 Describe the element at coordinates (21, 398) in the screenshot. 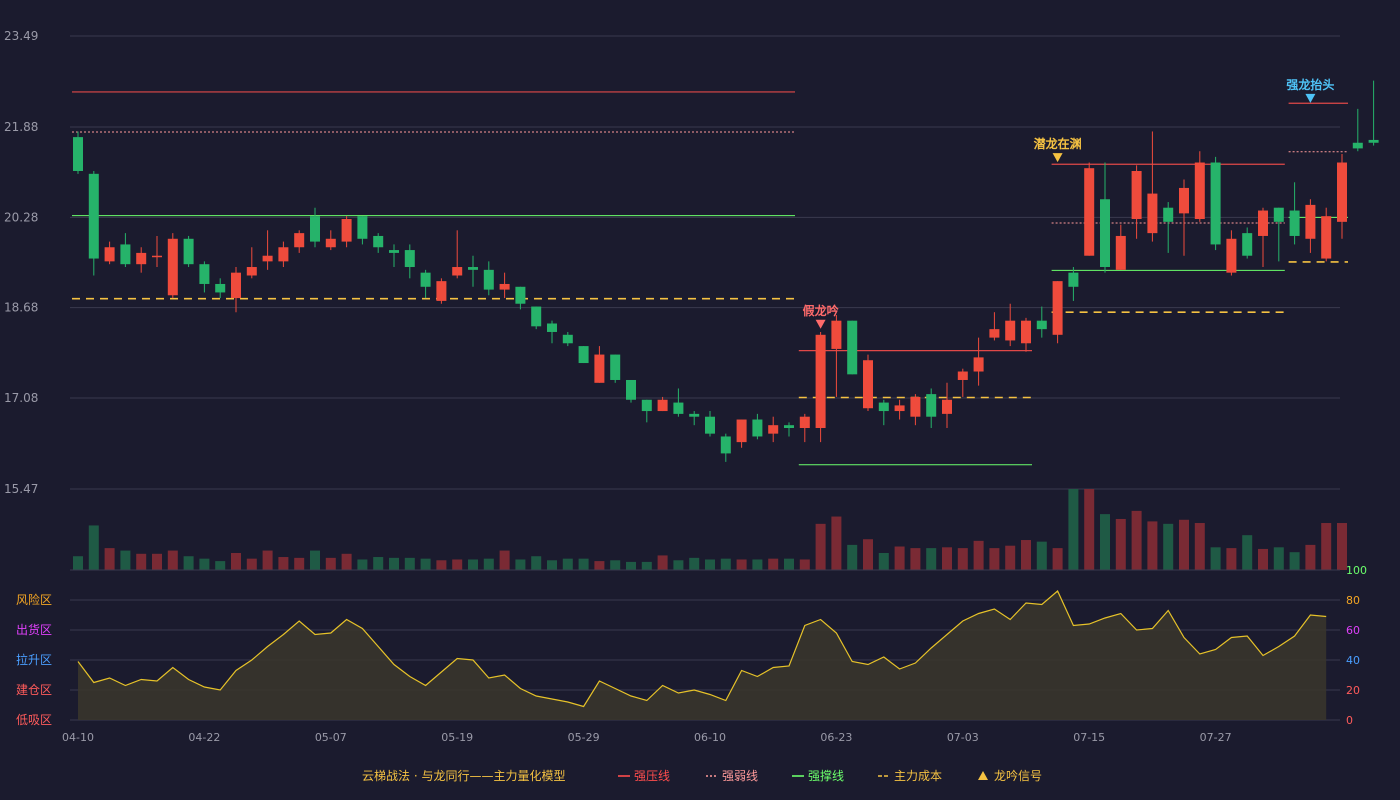

I see `price-axis-label: 17.08` at that location.